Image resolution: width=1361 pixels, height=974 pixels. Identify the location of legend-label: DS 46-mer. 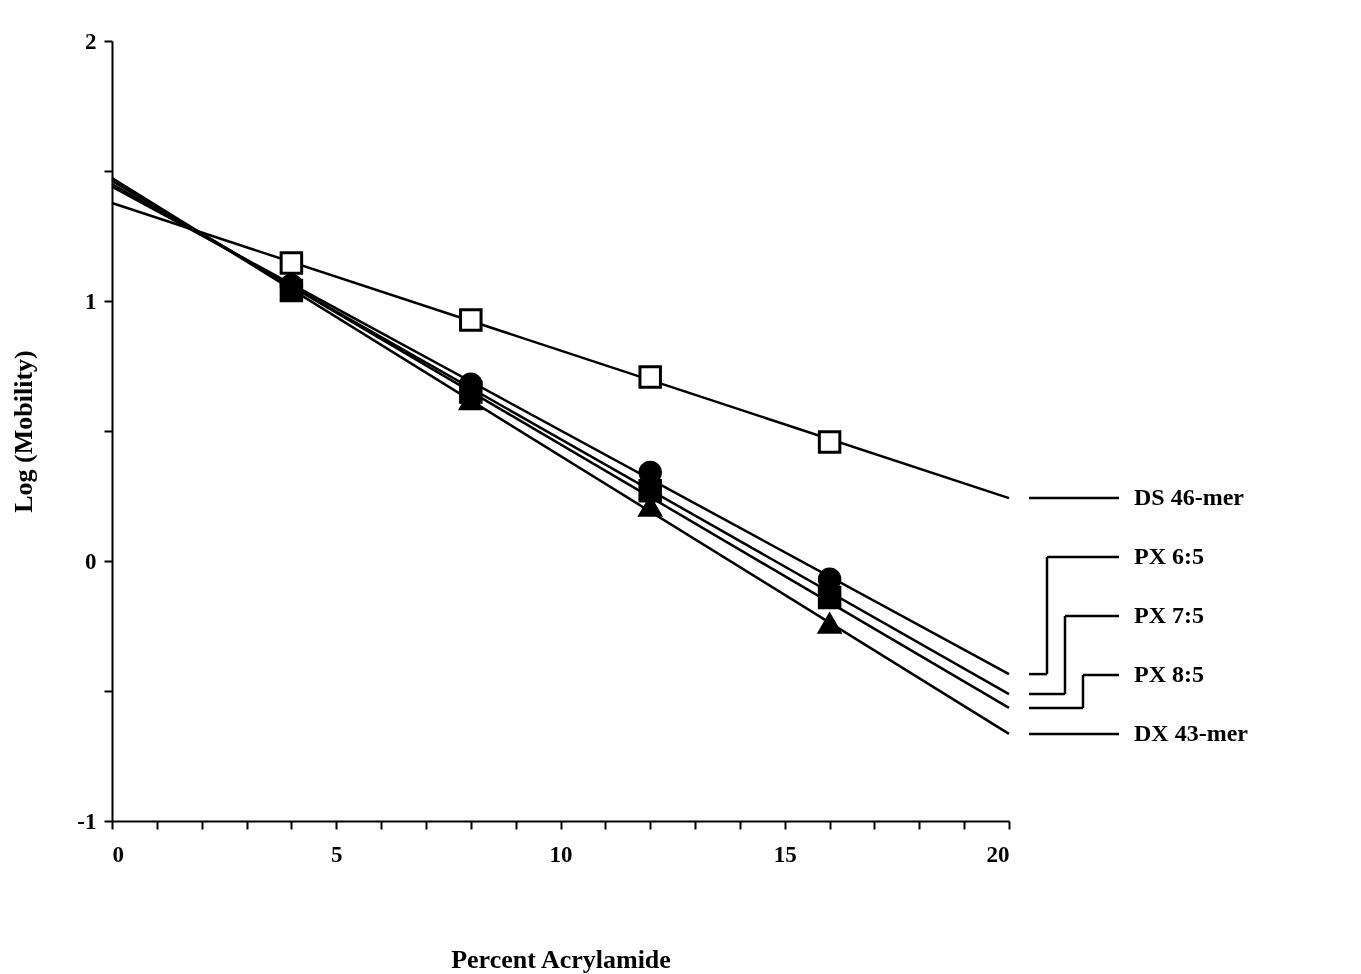
(1189, 497).